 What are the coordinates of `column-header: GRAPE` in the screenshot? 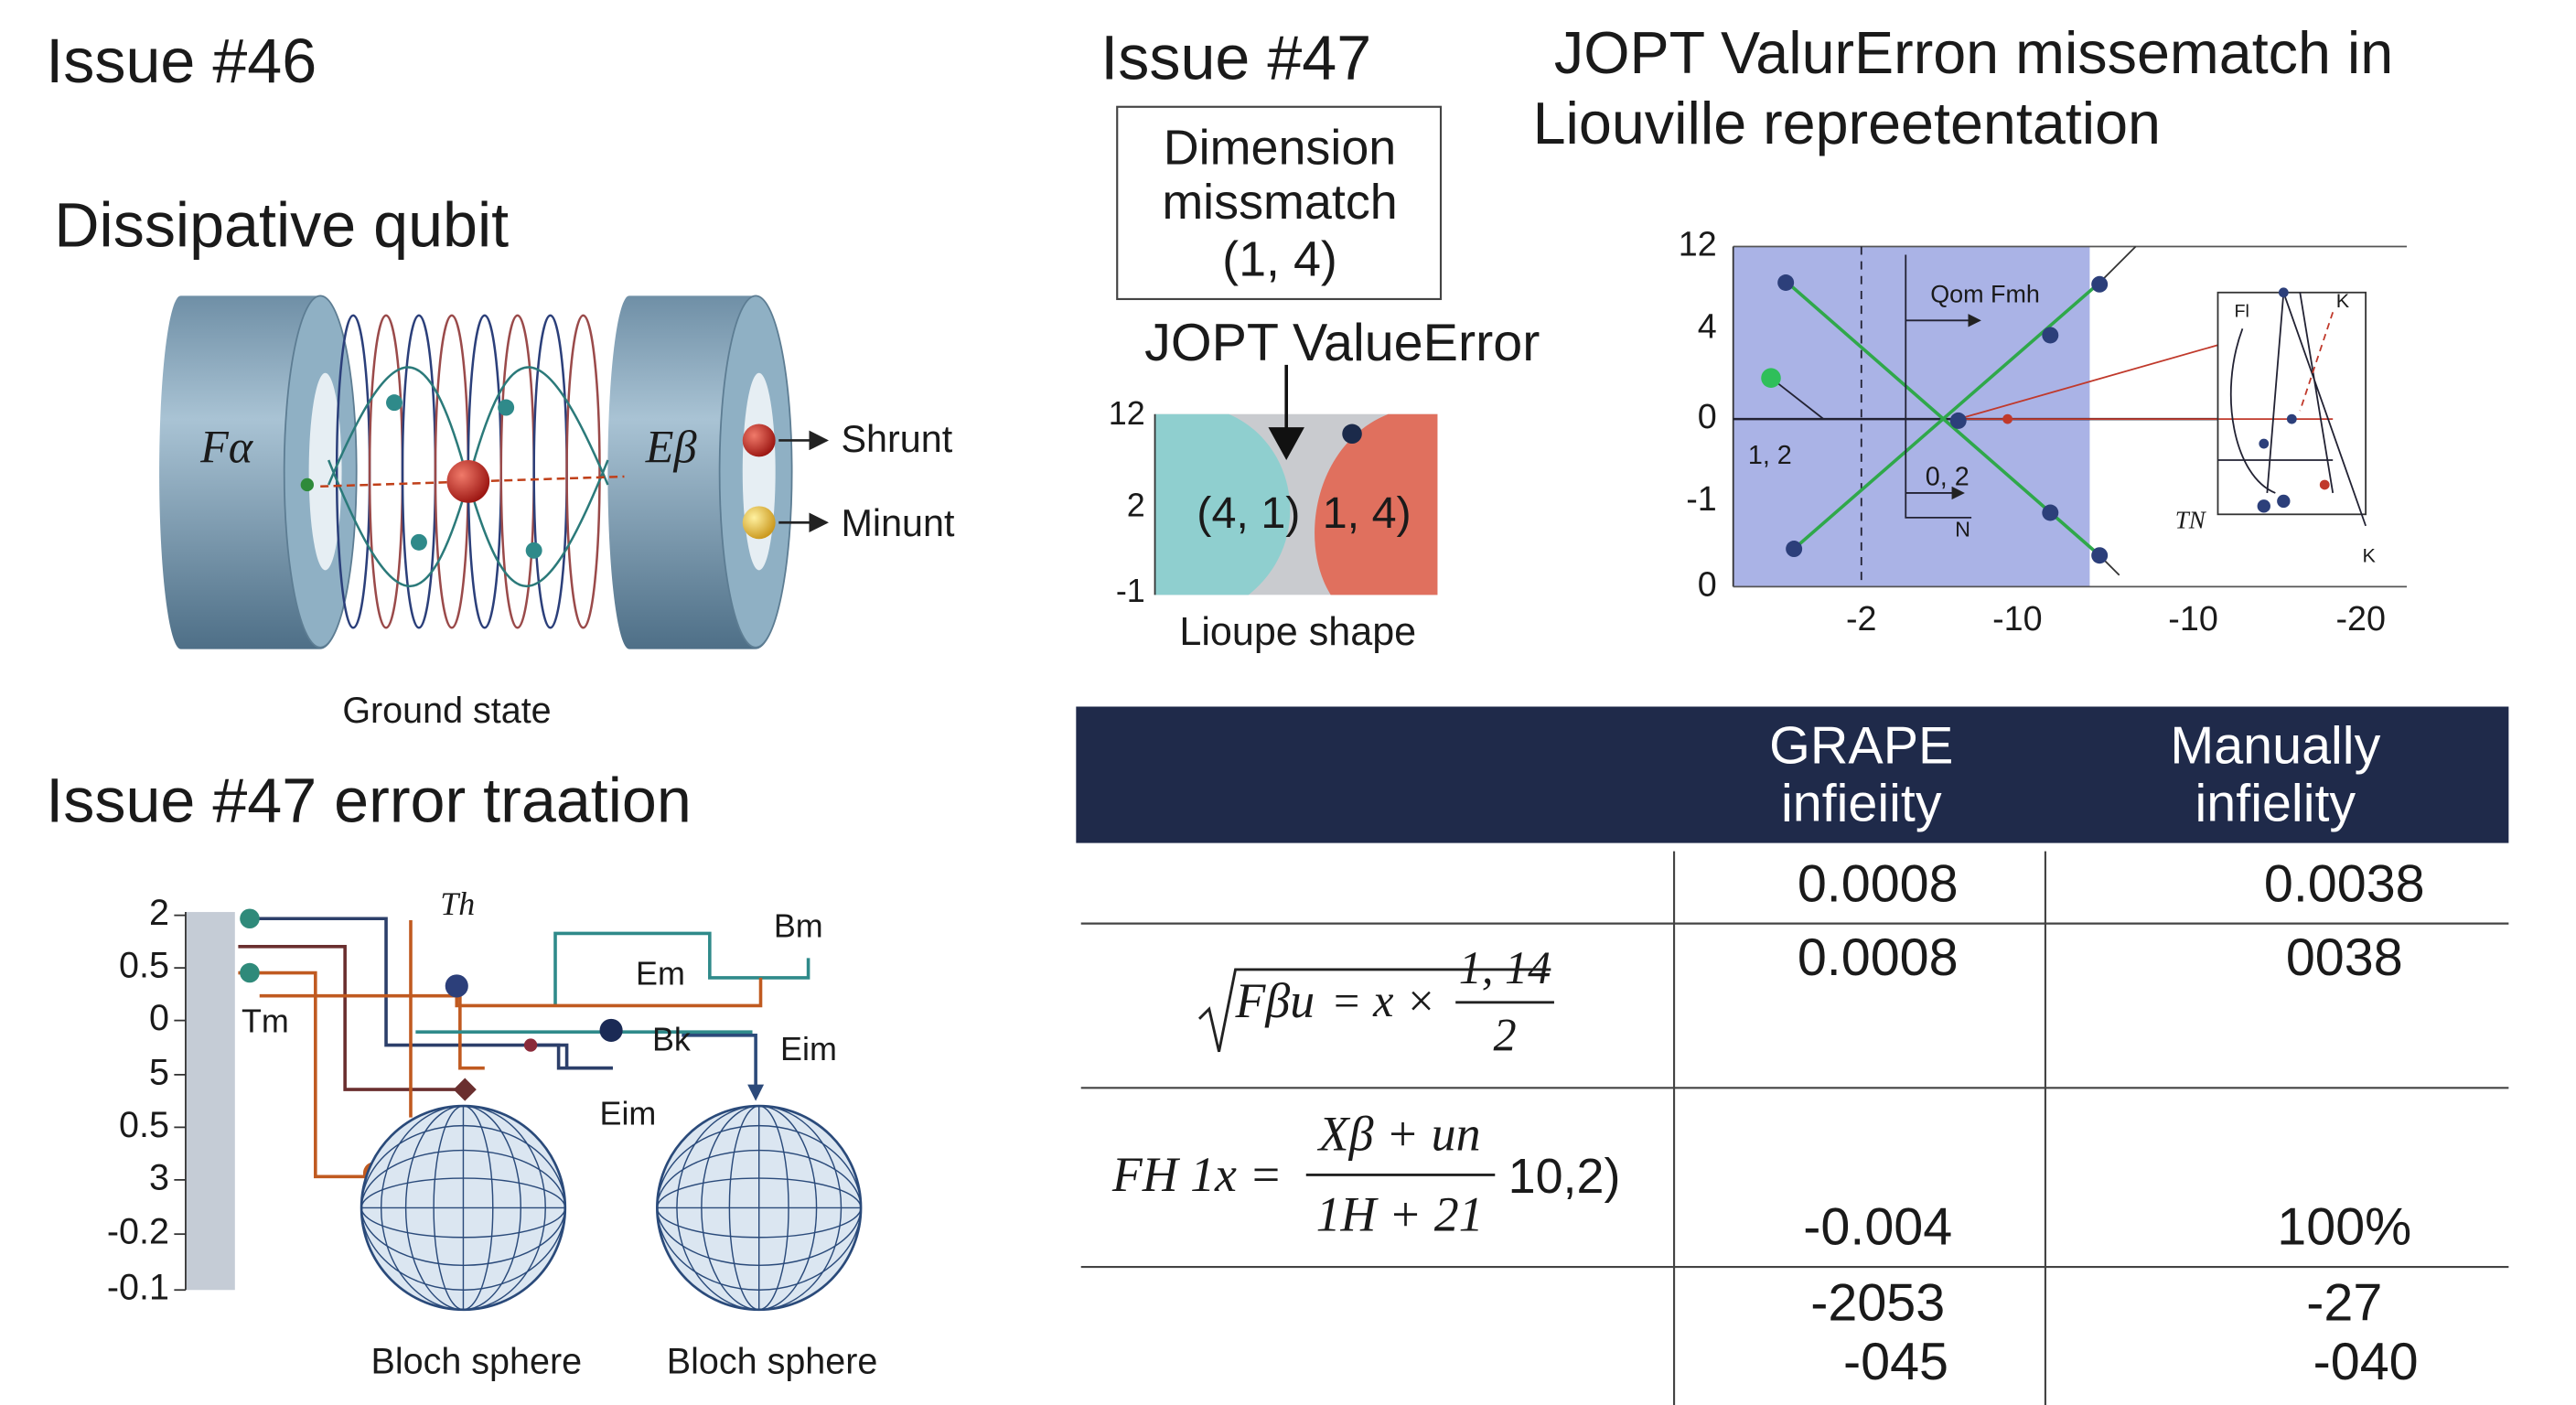 It's located at (1861, 746).